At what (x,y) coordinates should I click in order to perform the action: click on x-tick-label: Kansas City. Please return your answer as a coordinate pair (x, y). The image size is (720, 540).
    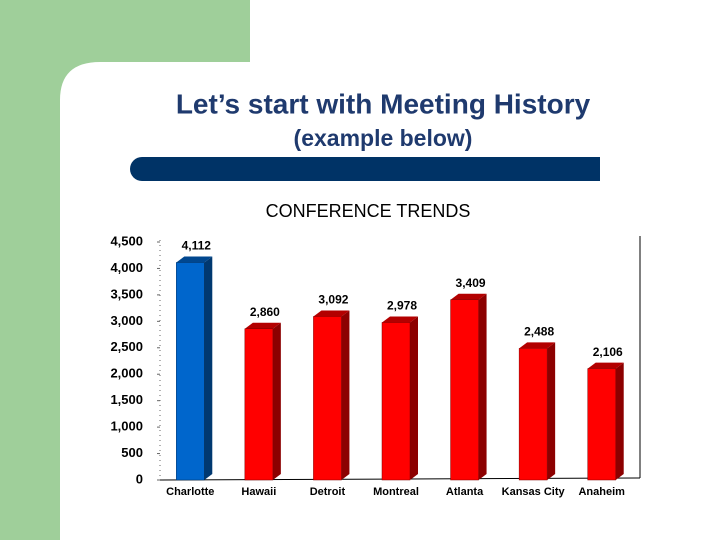
    Looking at the image, I should click on (534, 492).